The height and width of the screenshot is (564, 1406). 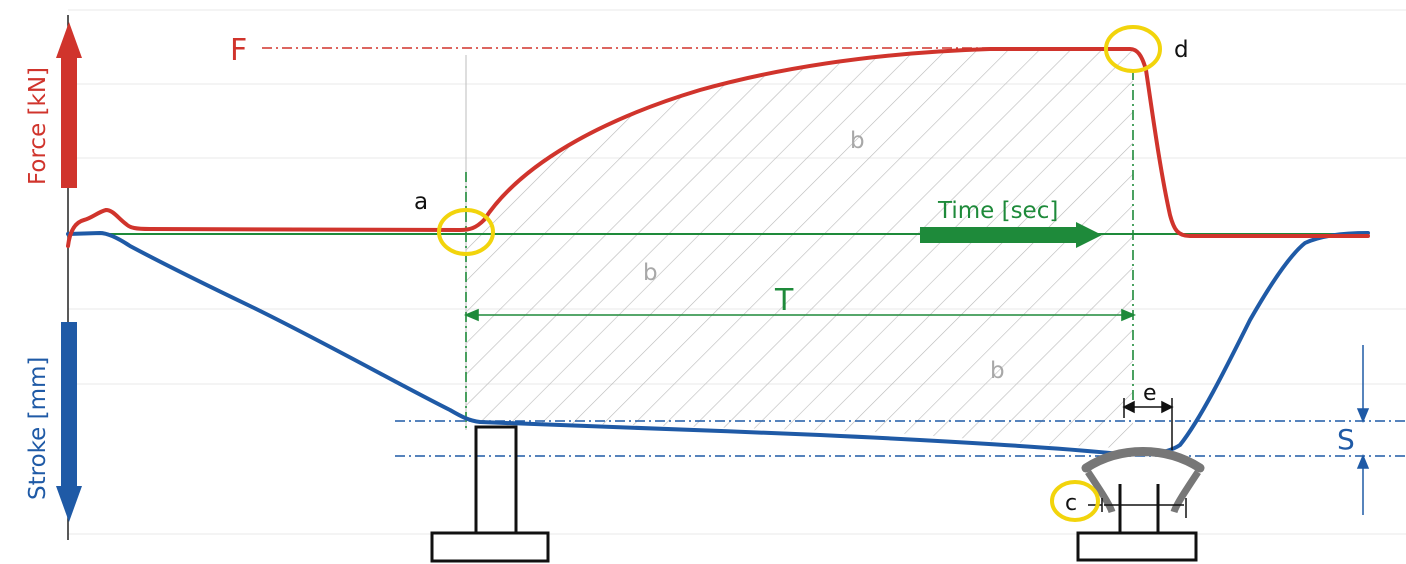 What do you see at coordinates (1133, 49) in the screenshot?
I see `marker-d` at bounding box center [1133, 49].